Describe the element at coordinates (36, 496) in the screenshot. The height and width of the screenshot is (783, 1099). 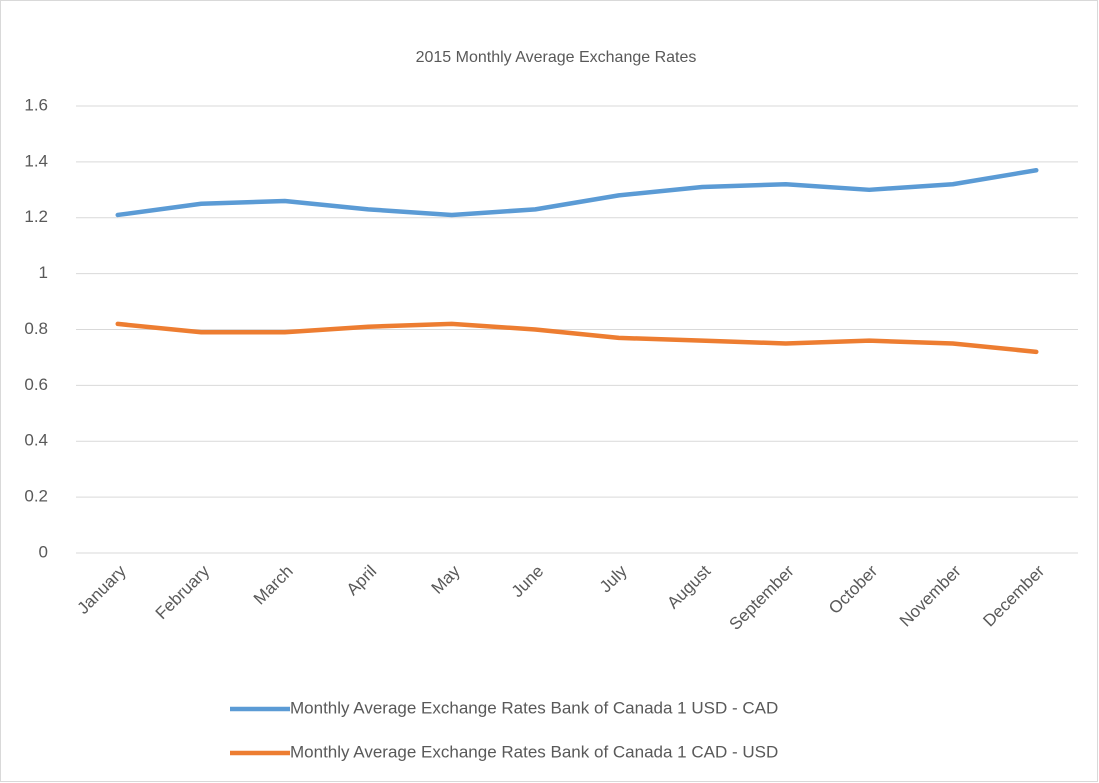
I see `y-tick-label: 0.2` at that location.